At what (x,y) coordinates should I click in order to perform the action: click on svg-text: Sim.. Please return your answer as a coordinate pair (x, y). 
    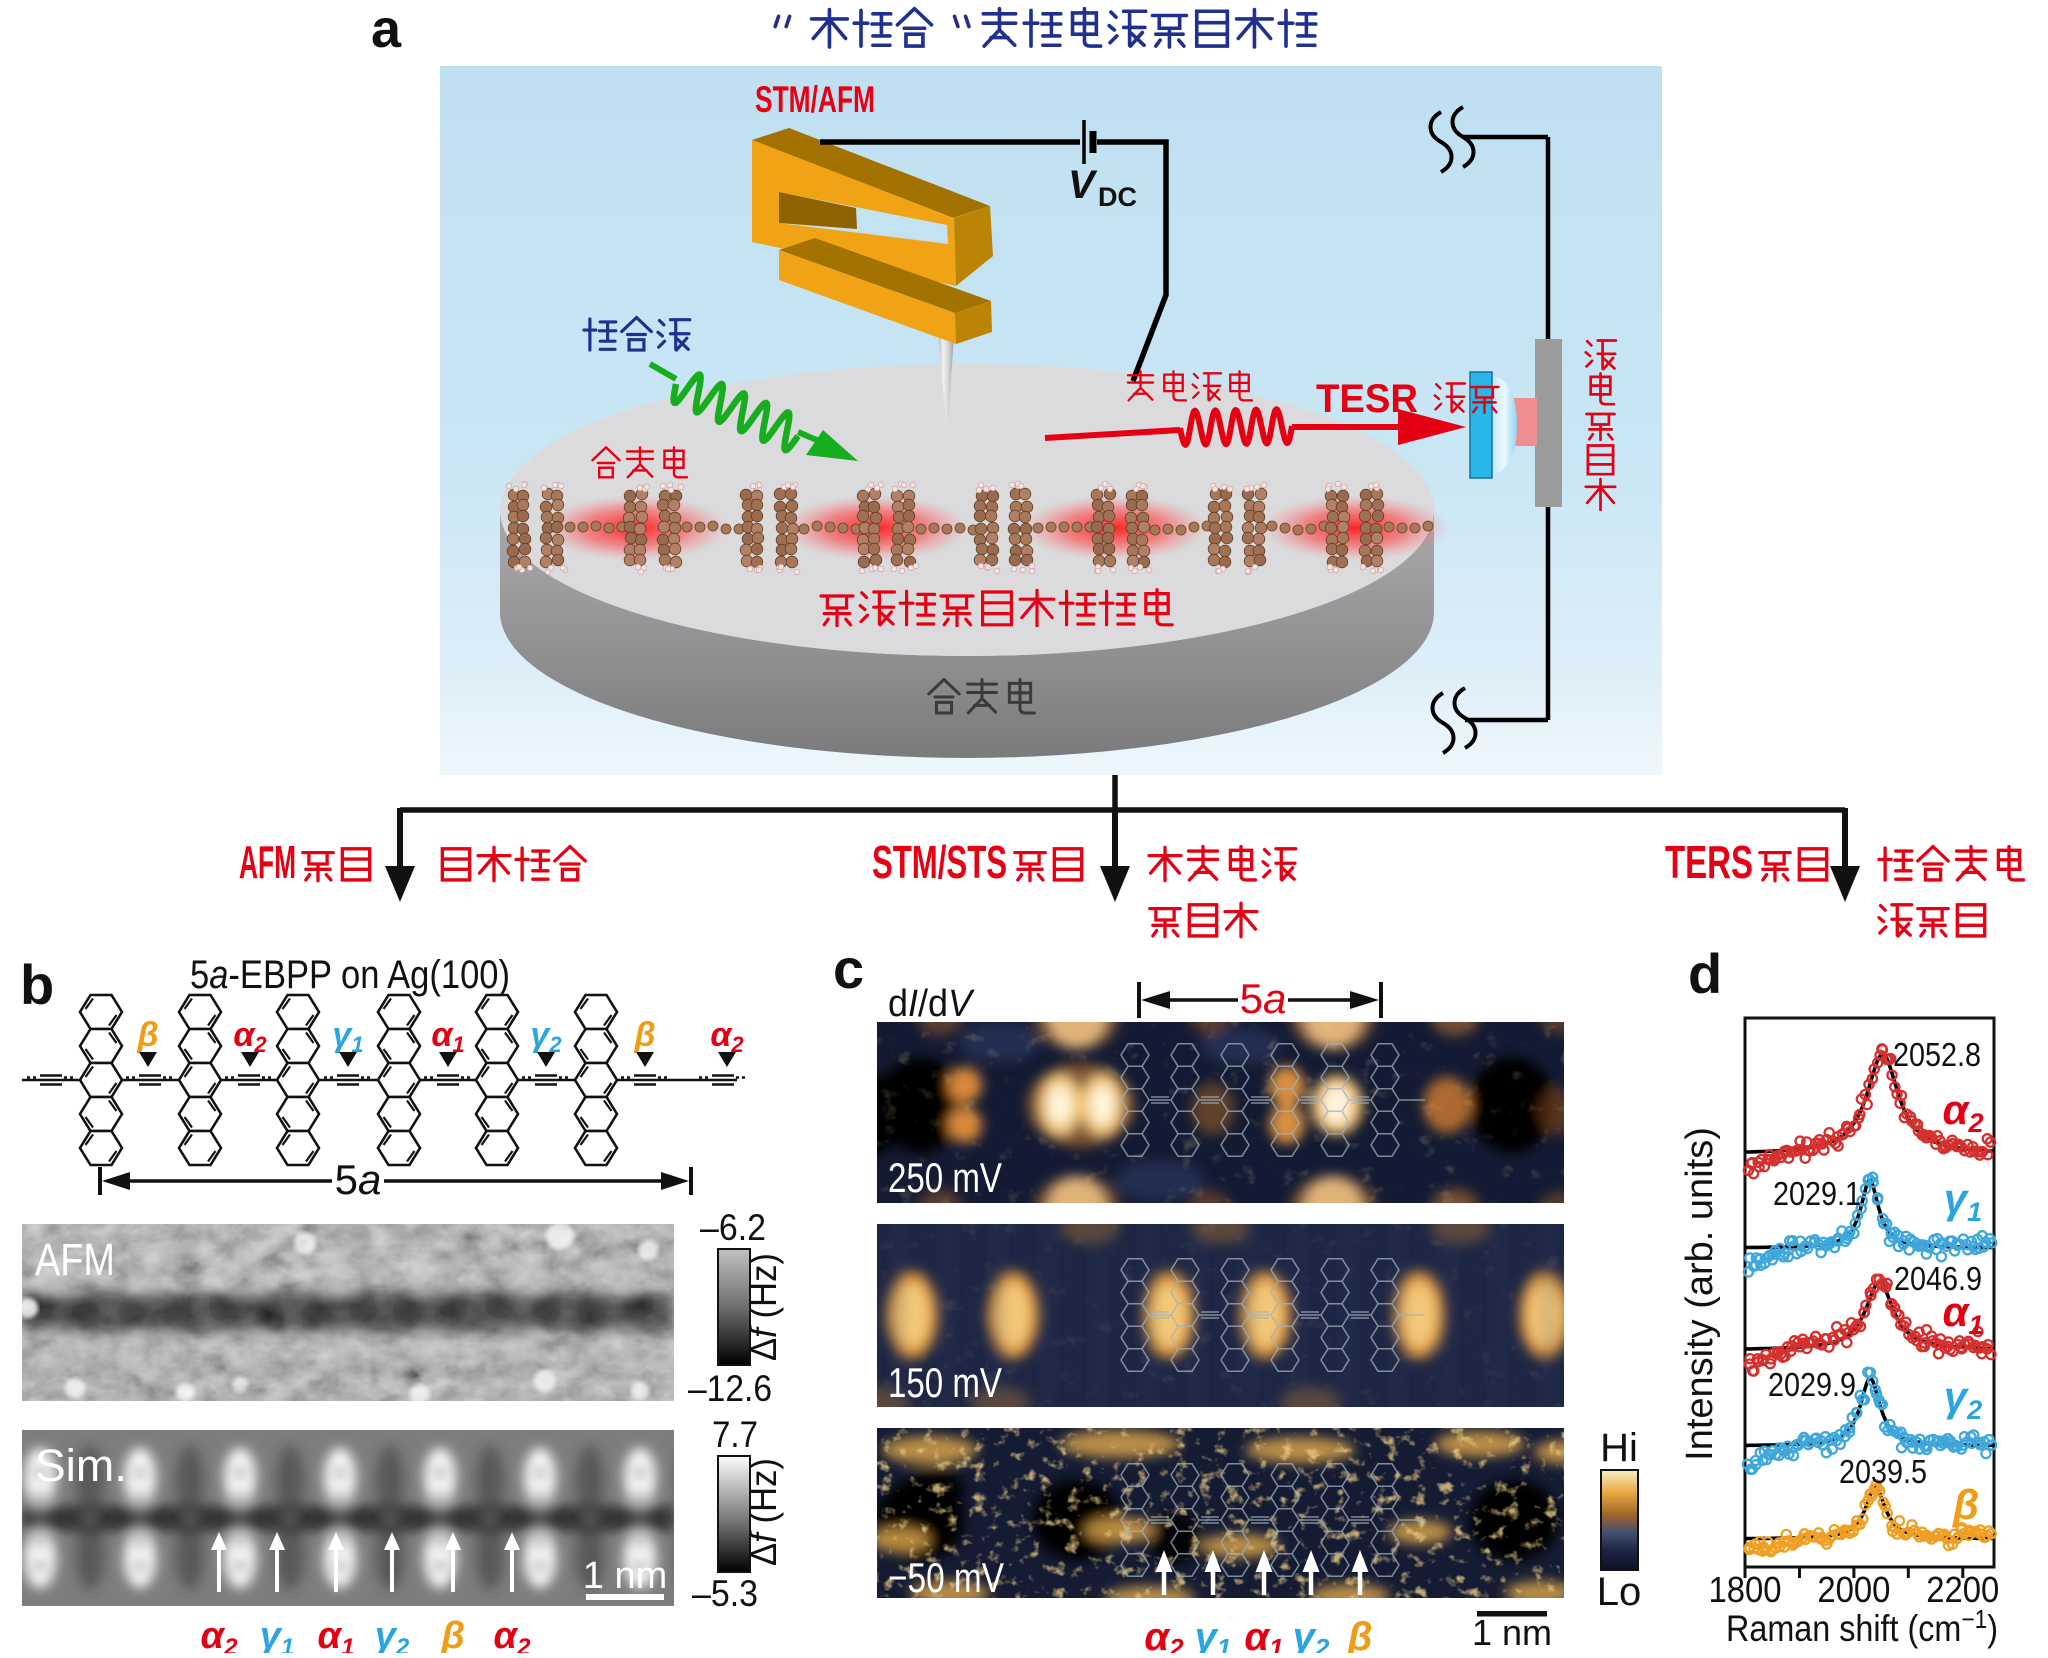
    Looking at the image, I should click on (81, 1465).